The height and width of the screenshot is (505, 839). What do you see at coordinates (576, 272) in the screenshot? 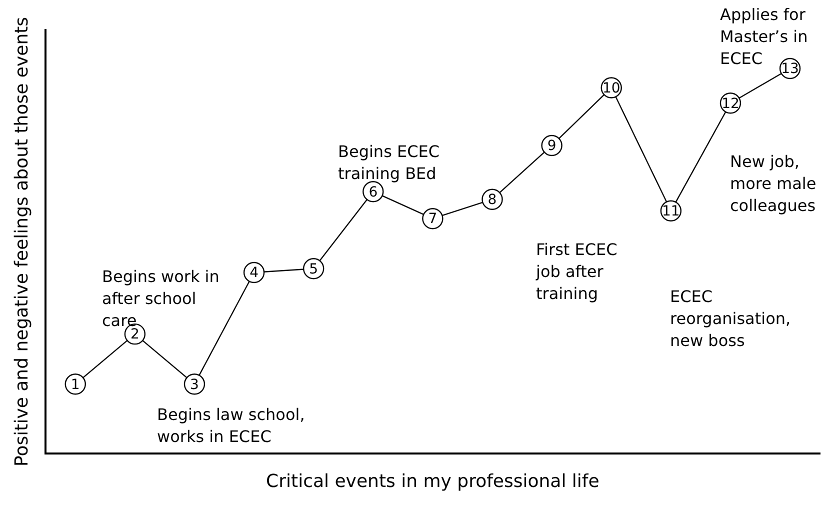
I see `annotation: First ECEC job after training` at bounding box center [576, 272].